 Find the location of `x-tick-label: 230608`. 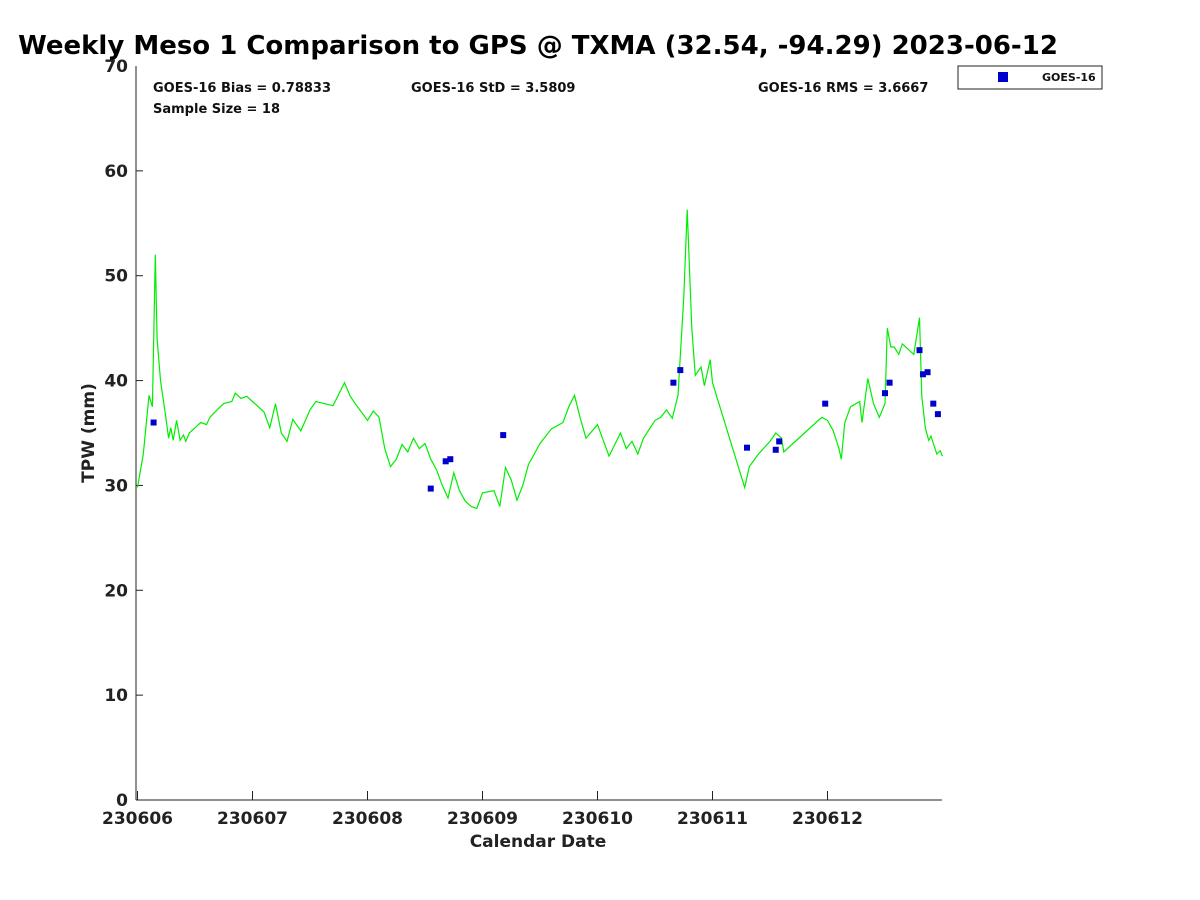

x-tick-label: 230608 is located at coordinates (367, 819).